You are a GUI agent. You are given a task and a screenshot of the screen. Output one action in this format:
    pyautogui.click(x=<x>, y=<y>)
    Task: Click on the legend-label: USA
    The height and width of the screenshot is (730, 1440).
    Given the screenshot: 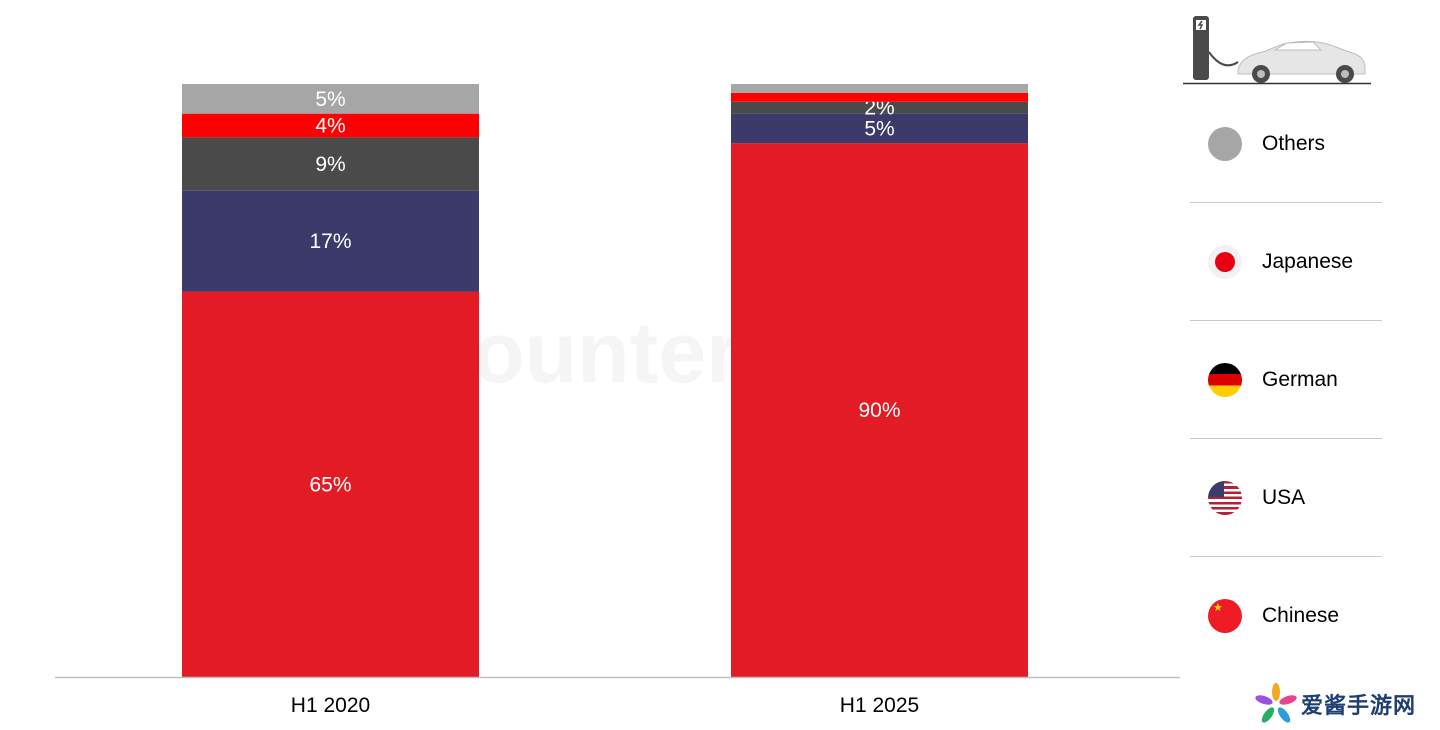 What is the action you would take?
    pyautogui.click(x=1284, y=497)
    